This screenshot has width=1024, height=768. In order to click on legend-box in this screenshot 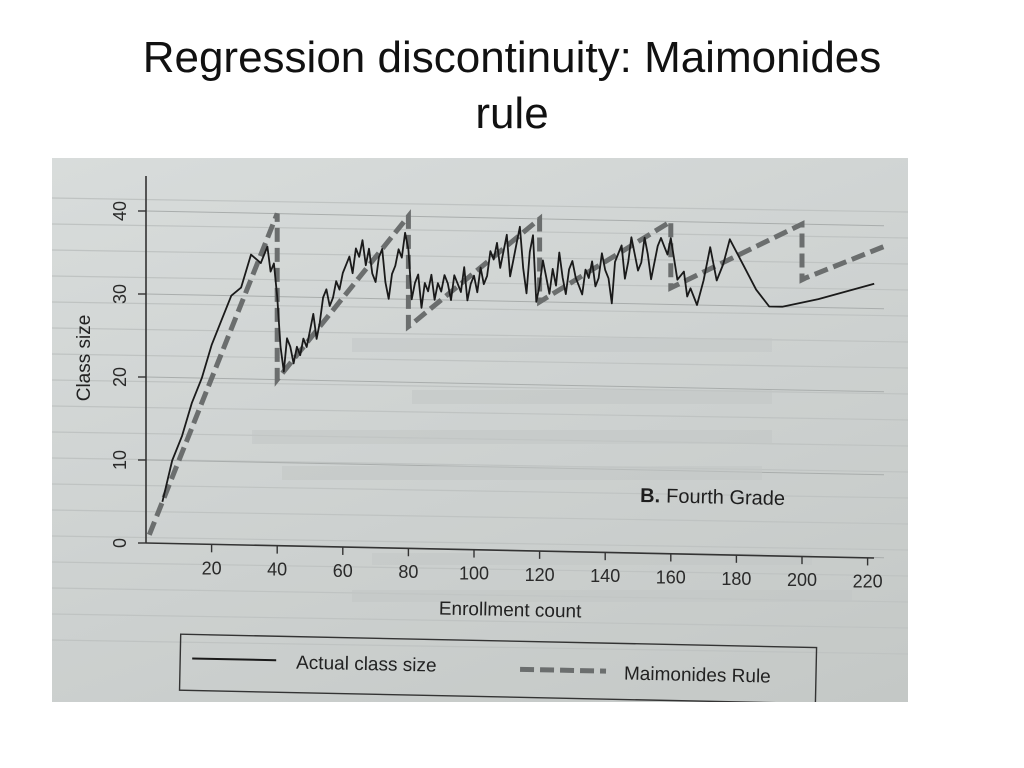, I will do `click(498, 667)`.